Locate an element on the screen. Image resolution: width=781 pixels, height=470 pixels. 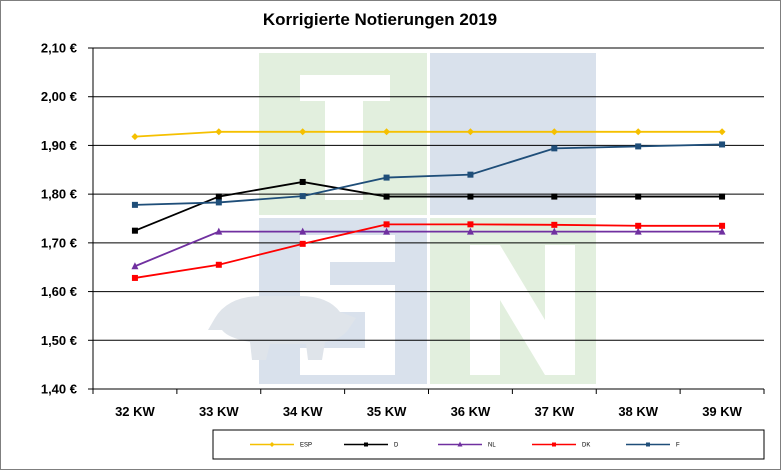
y-tick-label: 2,10 € is located at coordinates (59, 48).